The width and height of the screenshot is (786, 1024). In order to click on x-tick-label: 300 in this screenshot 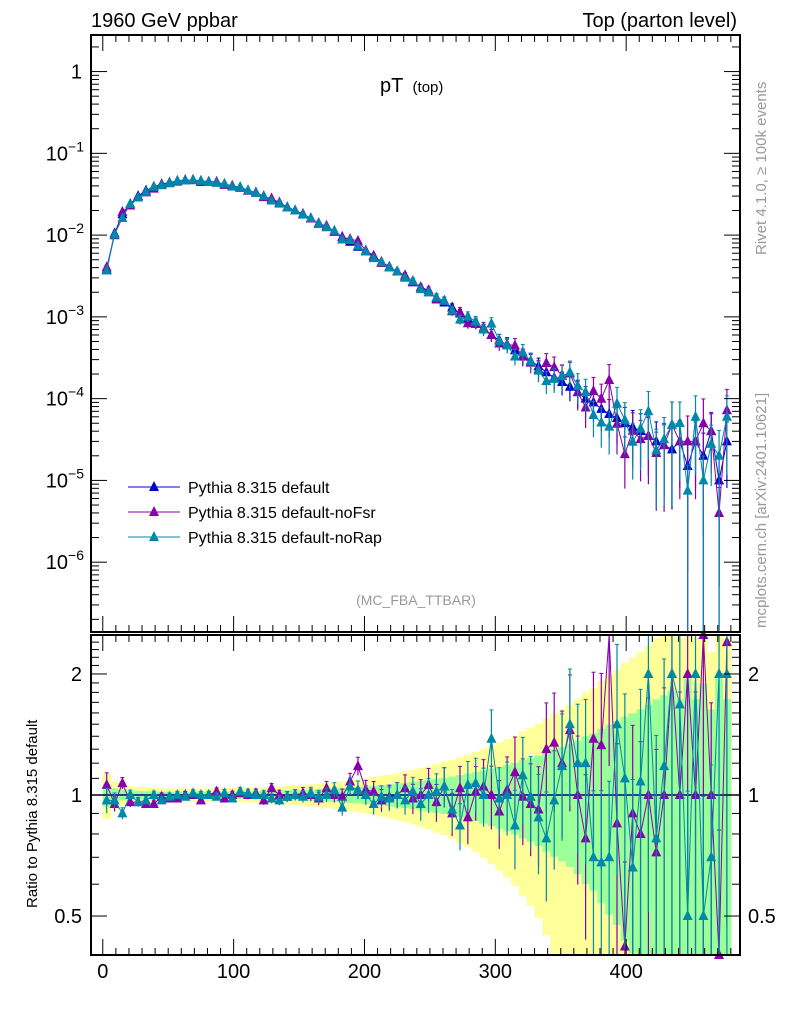, I will do `click(495, 972)`.